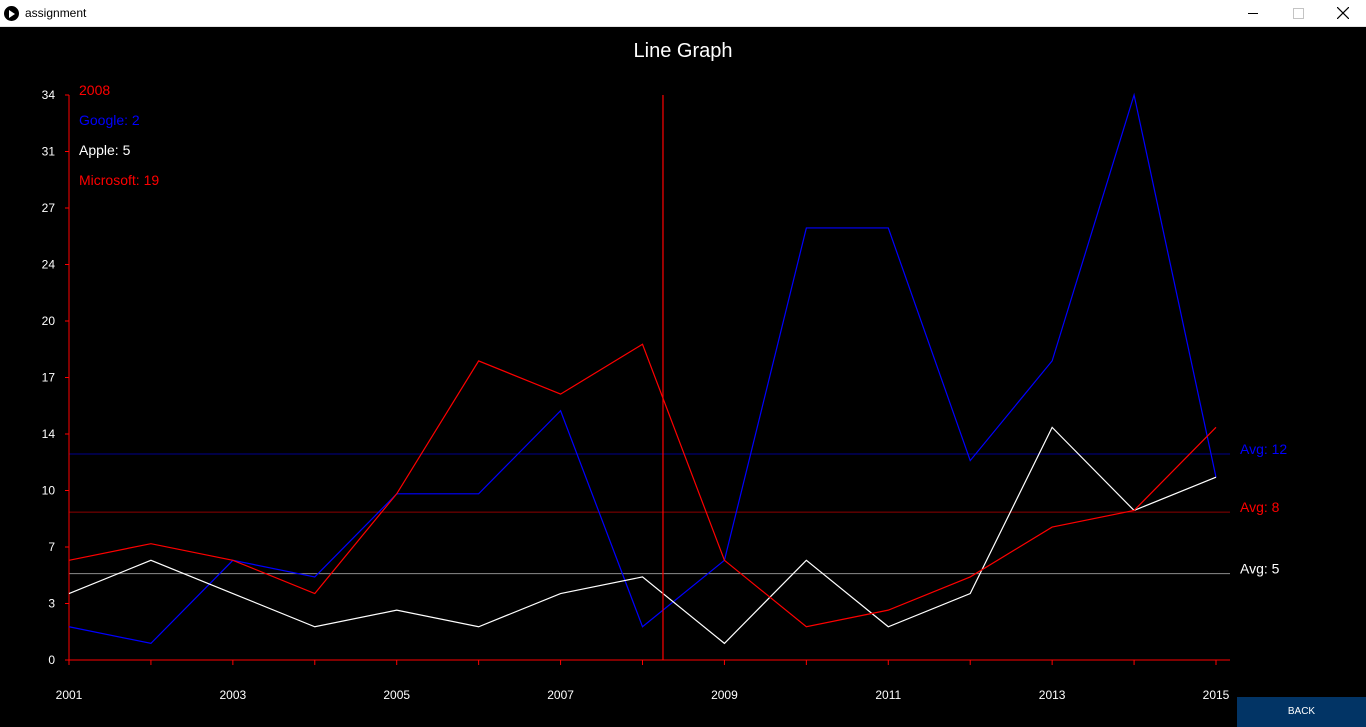  I want to click on hover-value-label: Apple: 5, so click(105, 150).